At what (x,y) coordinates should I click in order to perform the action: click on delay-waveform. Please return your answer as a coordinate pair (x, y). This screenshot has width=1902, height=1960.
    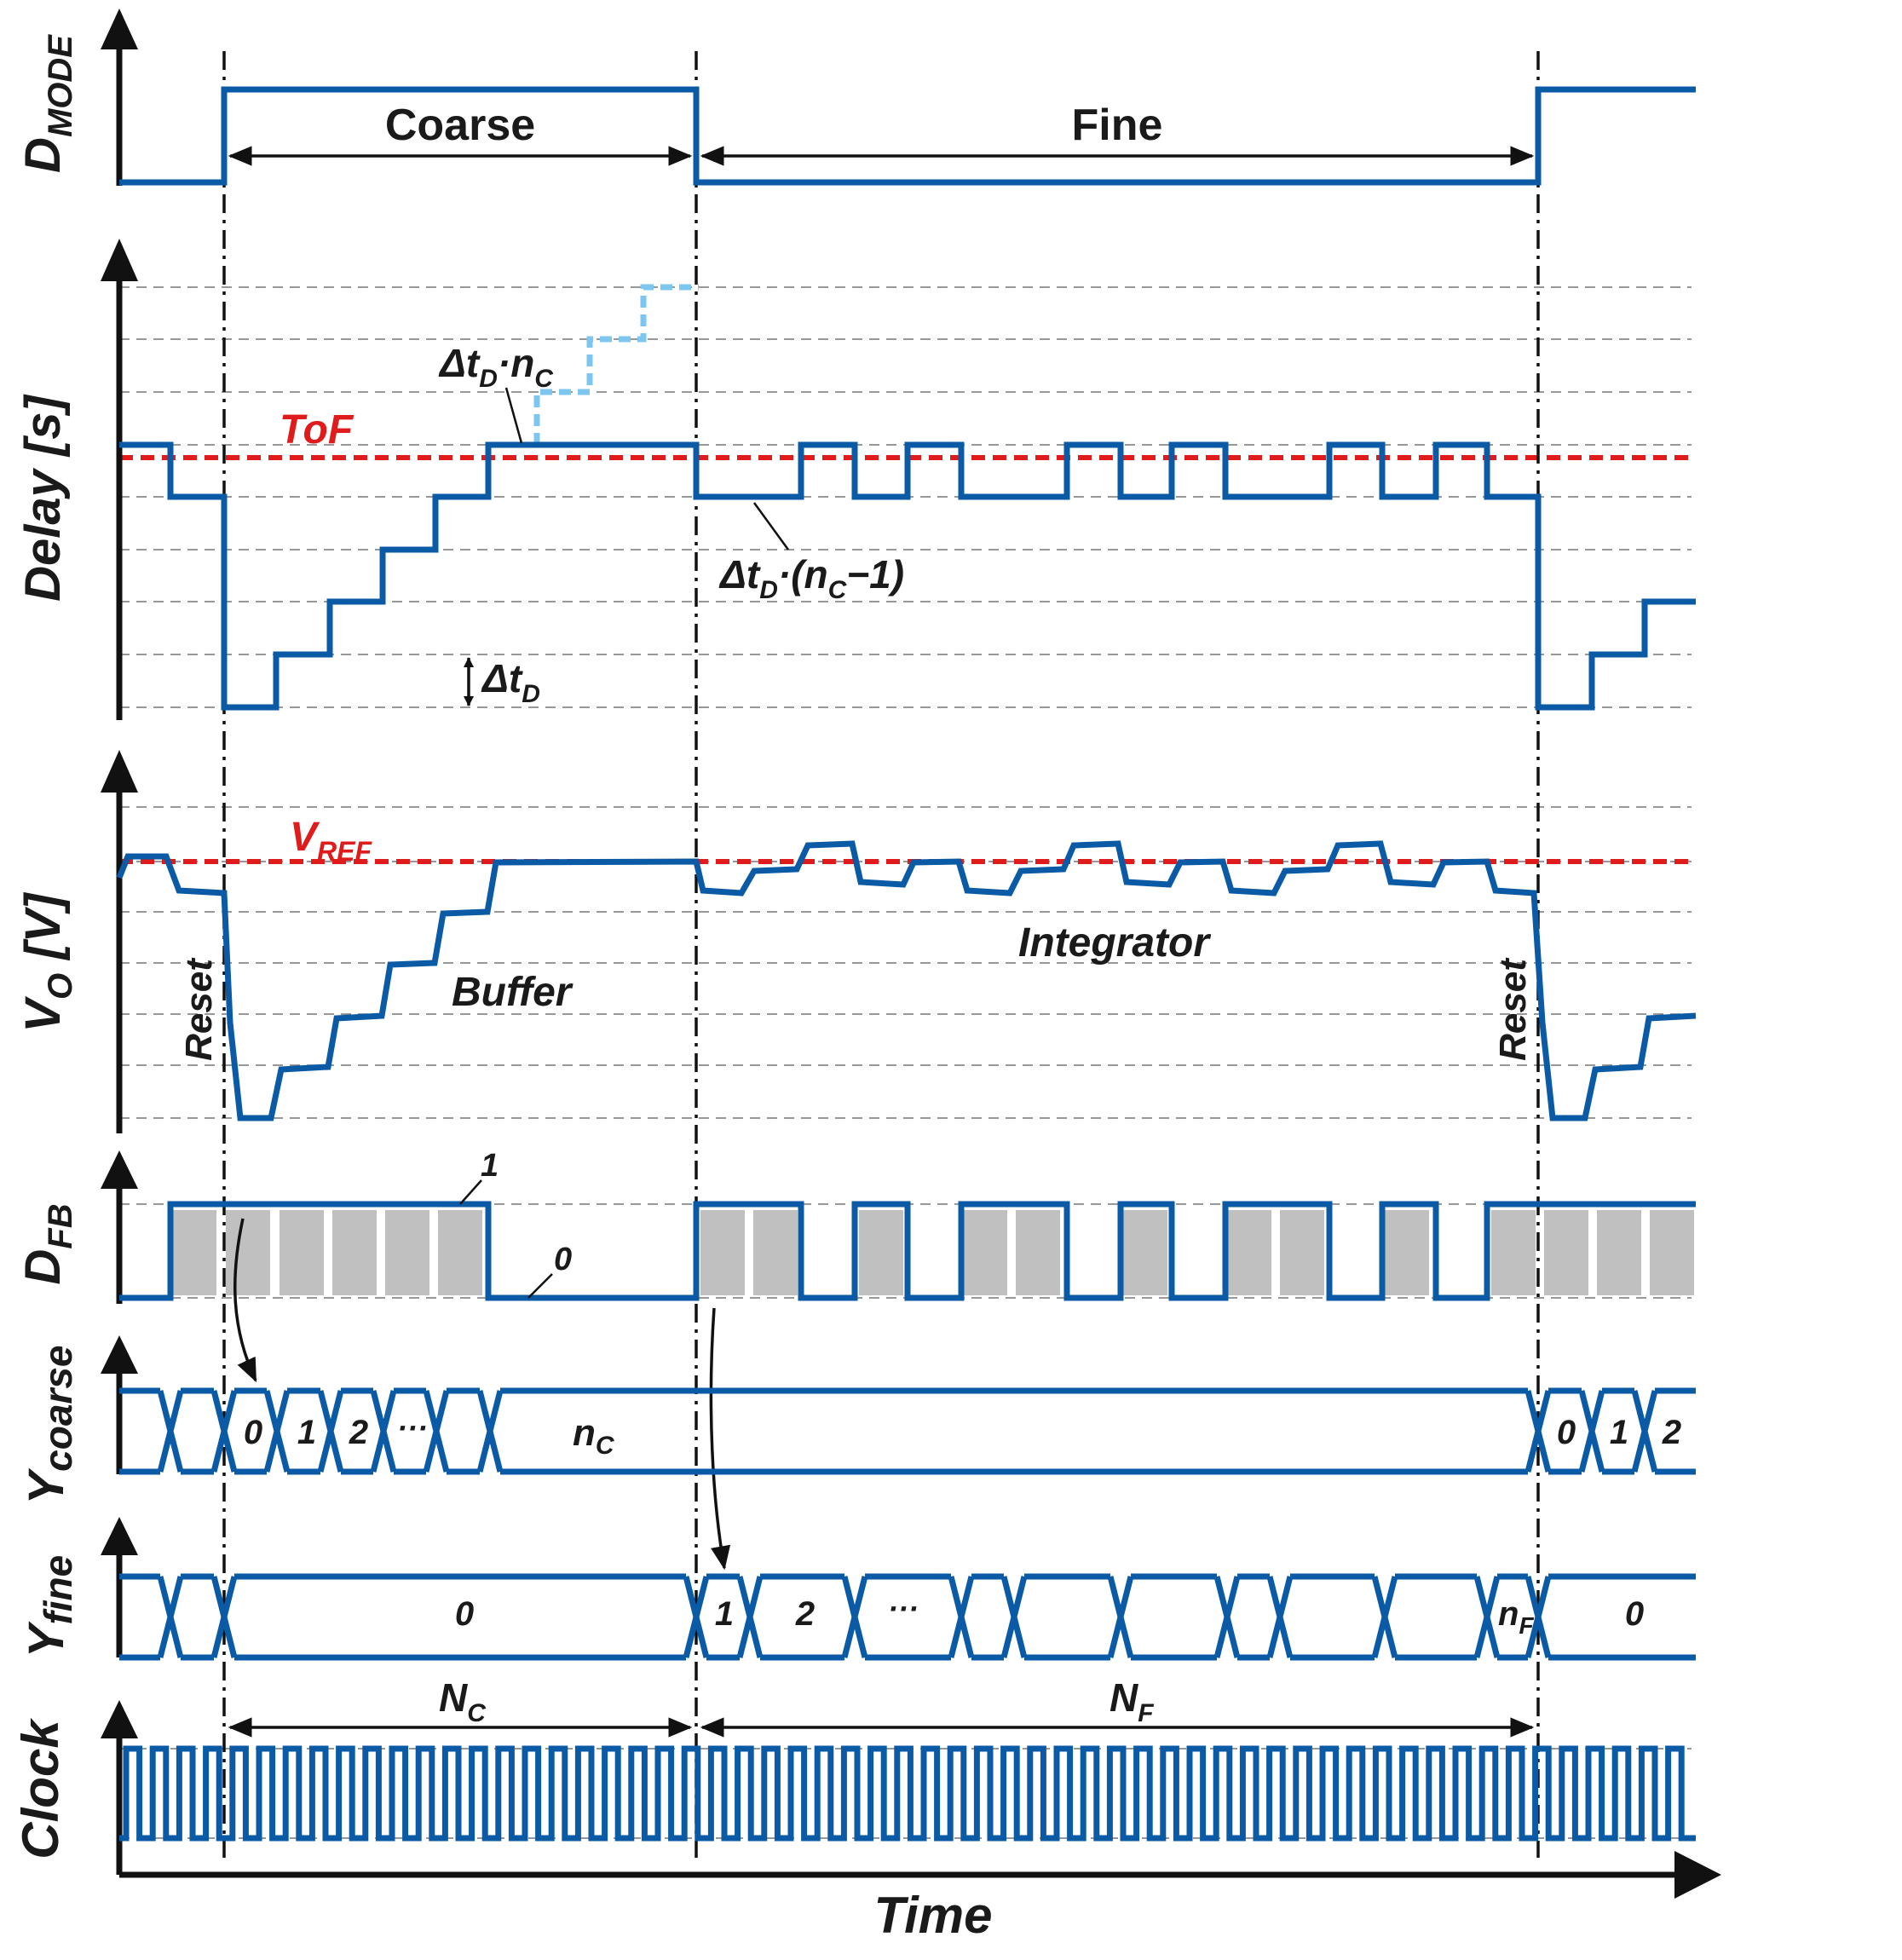
    Looking at the image, I should click on (908, 576).